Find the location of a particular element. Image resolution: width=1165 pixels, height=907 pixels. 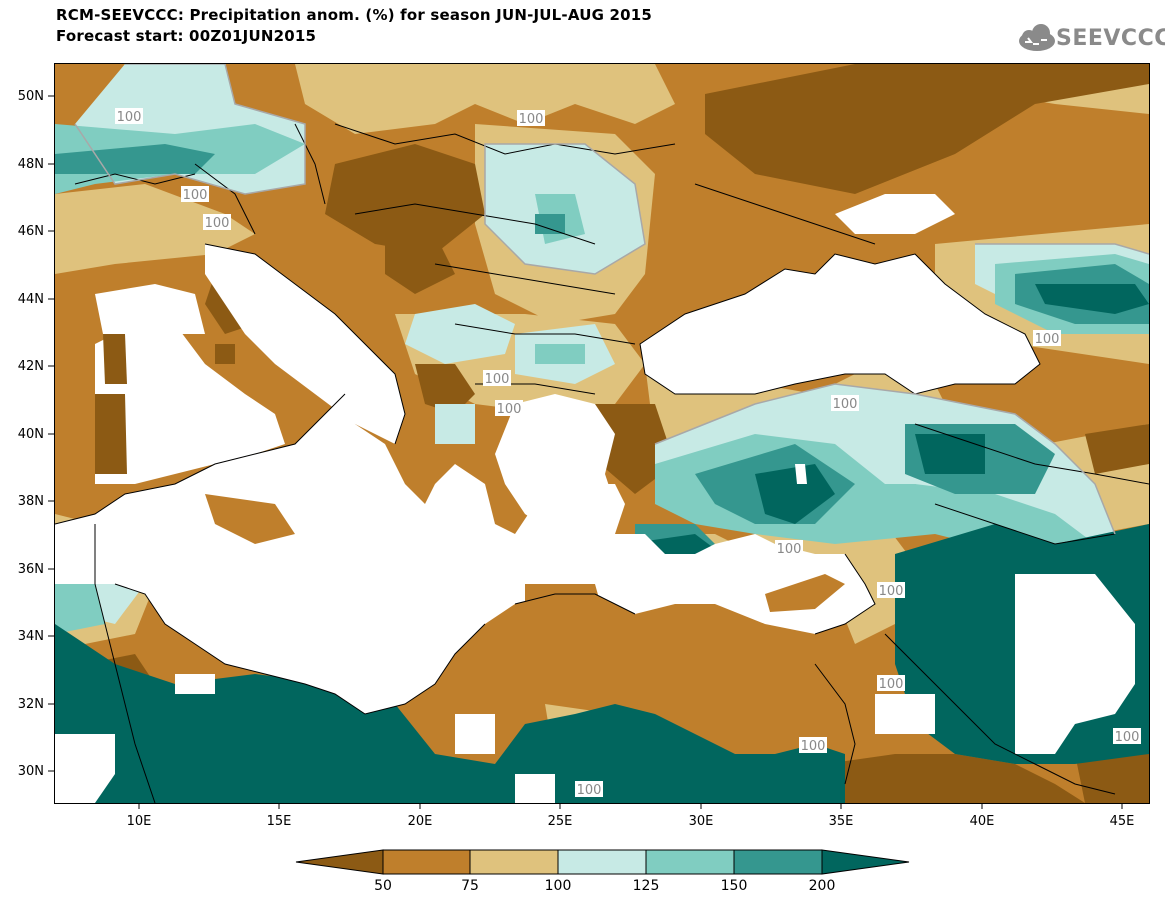

legend-tick: 200 is located at coordinates (822, 886).